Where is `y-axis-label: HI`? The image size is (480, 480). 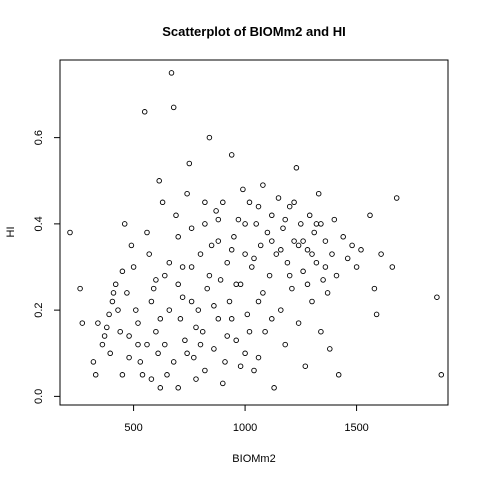 y-axis-label: HI is located at coordinates (11, 232).